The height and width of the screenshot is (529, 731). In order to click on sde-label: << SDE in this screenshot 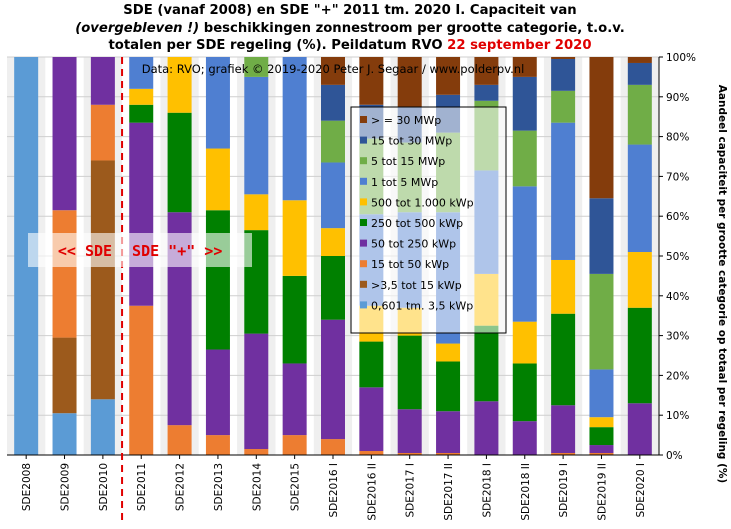, I will do `click(85, 251)`.